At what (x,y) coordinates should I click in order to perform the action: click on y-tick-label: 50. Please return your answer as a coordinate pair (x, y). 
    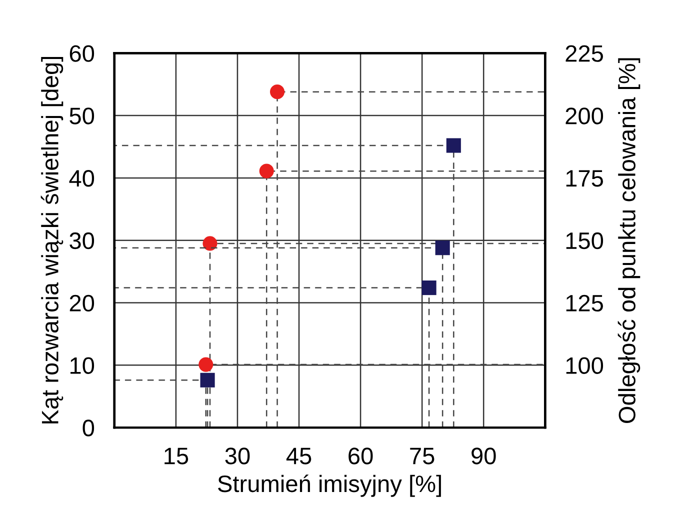
    Looking at the image, I should click on (82, 116).